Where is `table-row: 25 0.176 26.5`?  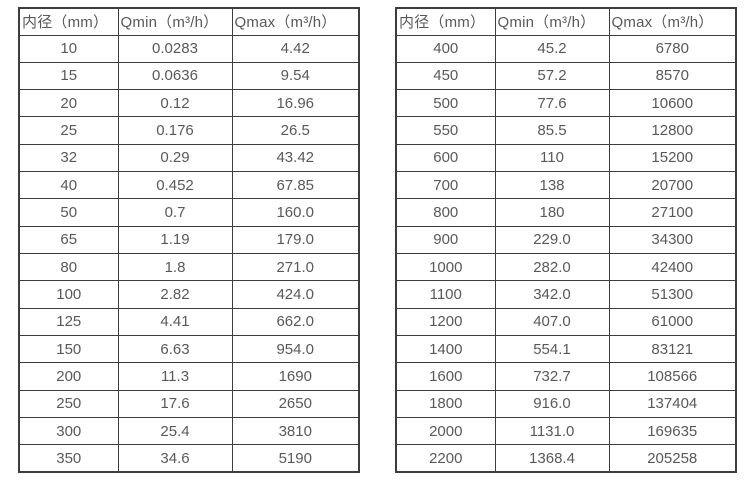 table-row: 25 0.176 26.5 is located at coordinates (189, 130).